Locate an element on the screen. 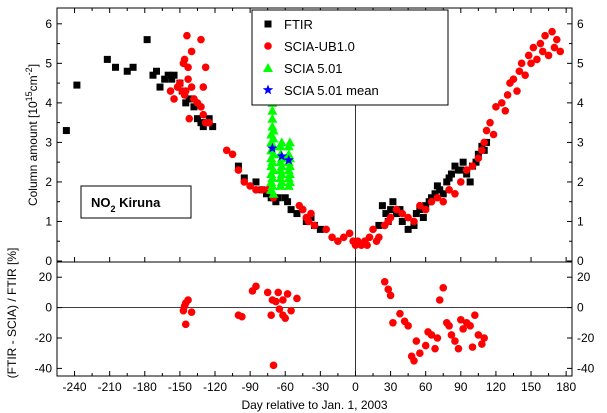  y-tick-label-left: 20 is located at coordinates (46, 277).